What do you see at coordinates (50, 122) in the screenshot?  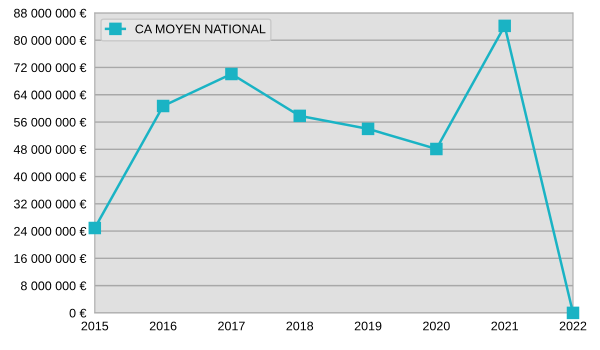 I see `y-tick-label: 56 000 000 €` at bounding box center [50, 122].